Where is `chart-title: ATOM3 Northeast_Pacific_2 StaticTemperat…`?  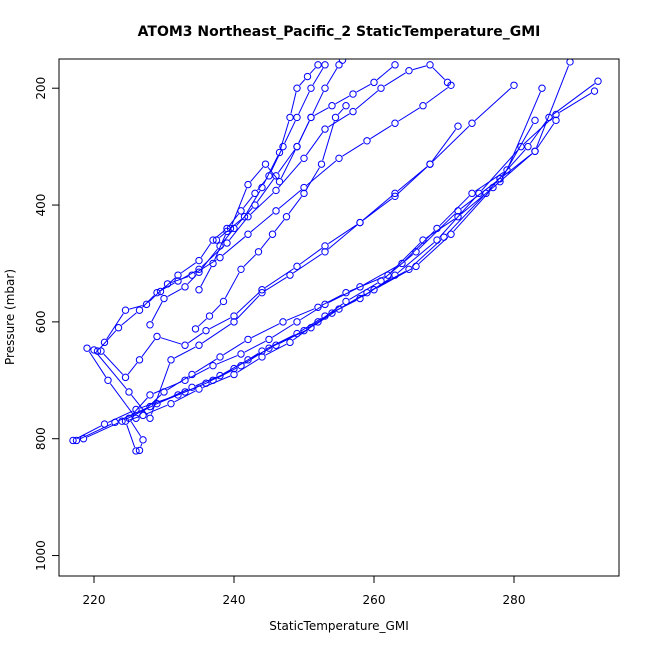 chart-title: ATOM3 Northeast_Pacific_2 StaticTemperat… is located at coordinates (339, 32).